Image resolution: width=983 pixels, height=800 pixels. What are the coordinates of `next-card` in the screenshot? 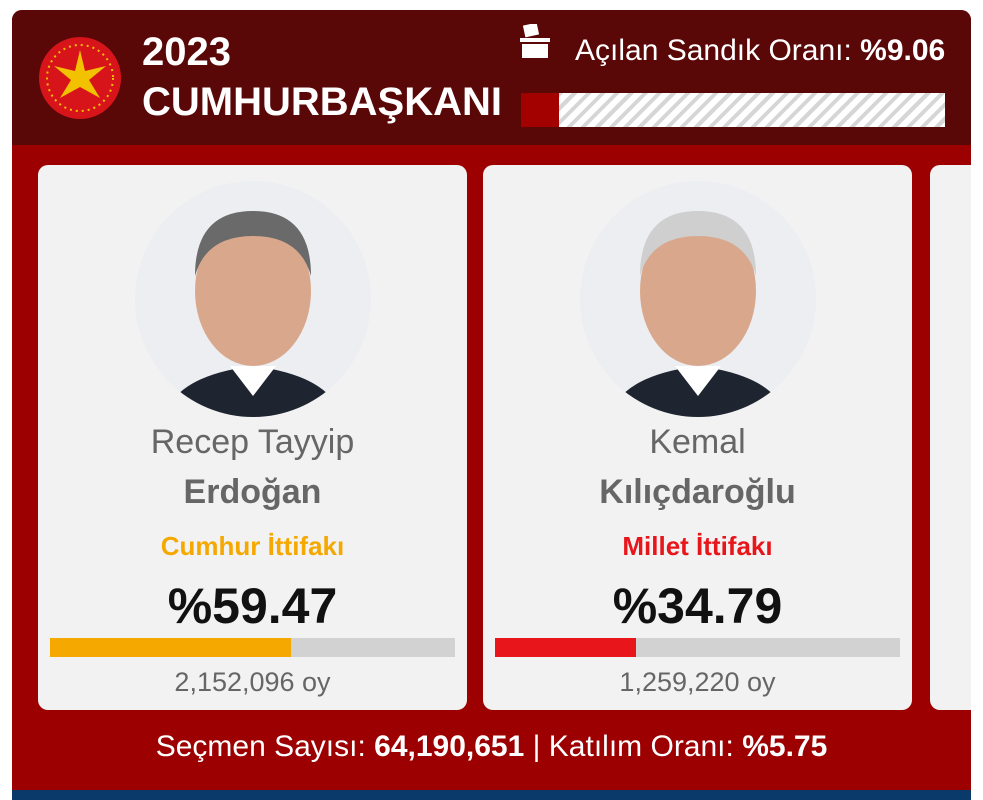 It's located at (950, 437).